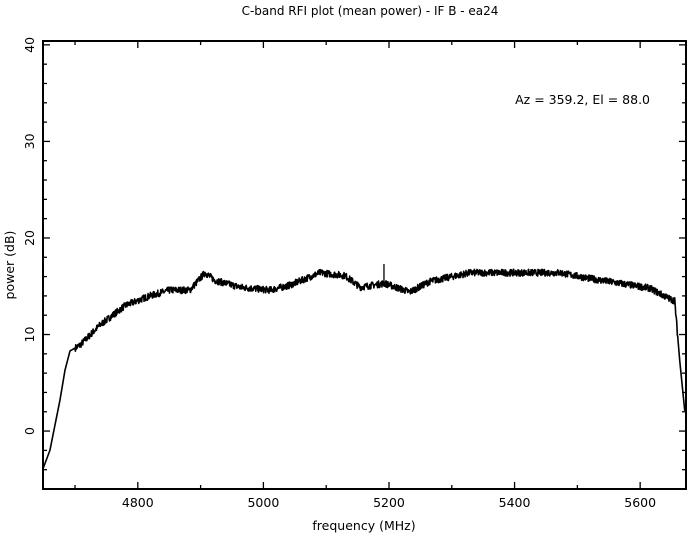  Describe the element at coordinates (29, 141) in the screenshot. I see `y-tick-label: 30` at that location.